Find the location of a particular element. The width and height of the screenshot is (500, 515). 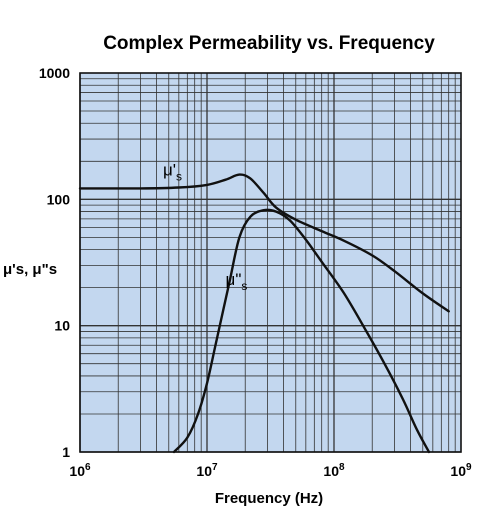

chart-title: Complex Permeability vs. Frequency is located at coordinates (269, 43).